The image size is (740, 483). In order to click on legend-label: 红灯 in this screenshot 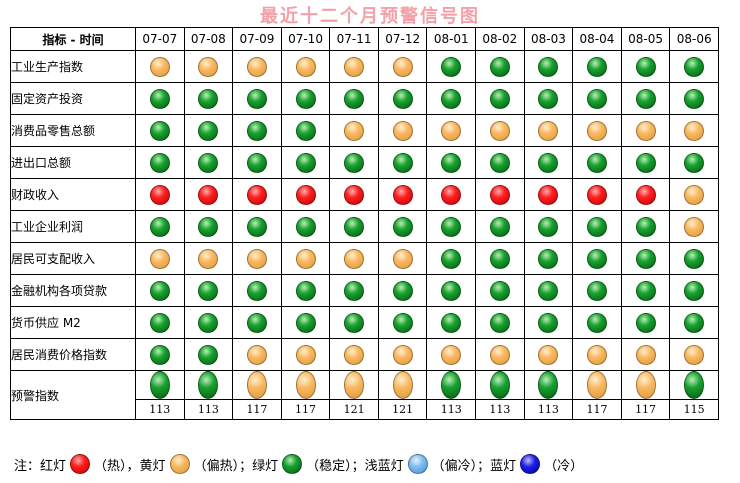, I will do `click(53, 466)`.